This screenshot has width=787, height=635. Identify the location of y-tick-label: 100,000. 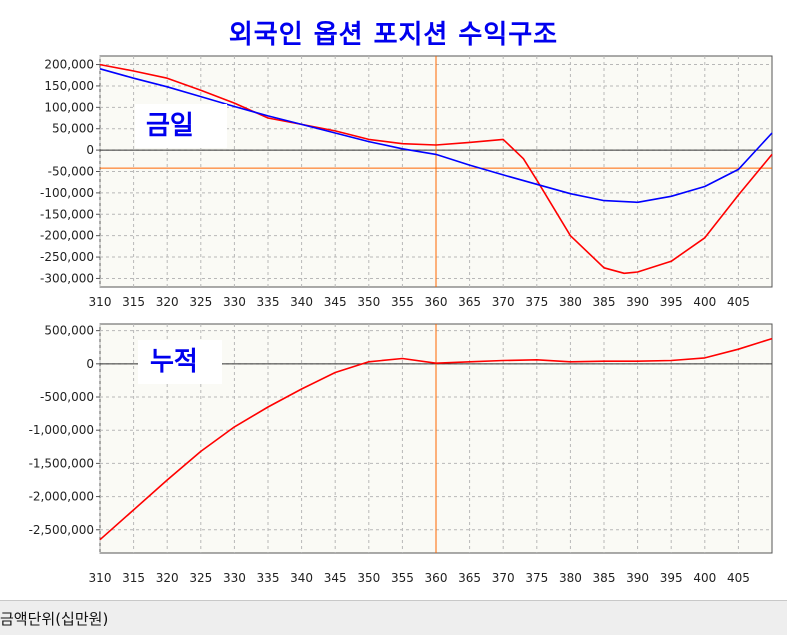
(69, 107).